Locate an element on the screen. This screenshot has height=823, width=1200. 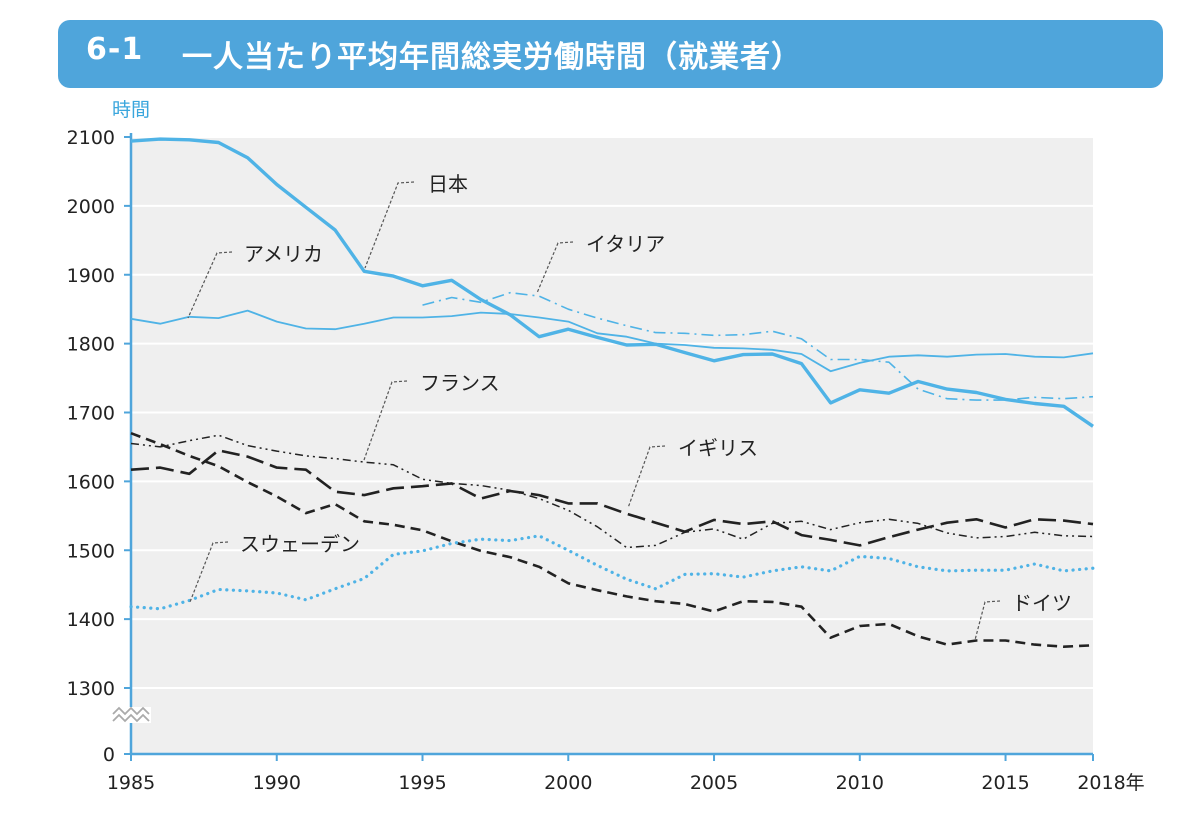
series-label-日本: 日本 is located at coordinates (448, 184).